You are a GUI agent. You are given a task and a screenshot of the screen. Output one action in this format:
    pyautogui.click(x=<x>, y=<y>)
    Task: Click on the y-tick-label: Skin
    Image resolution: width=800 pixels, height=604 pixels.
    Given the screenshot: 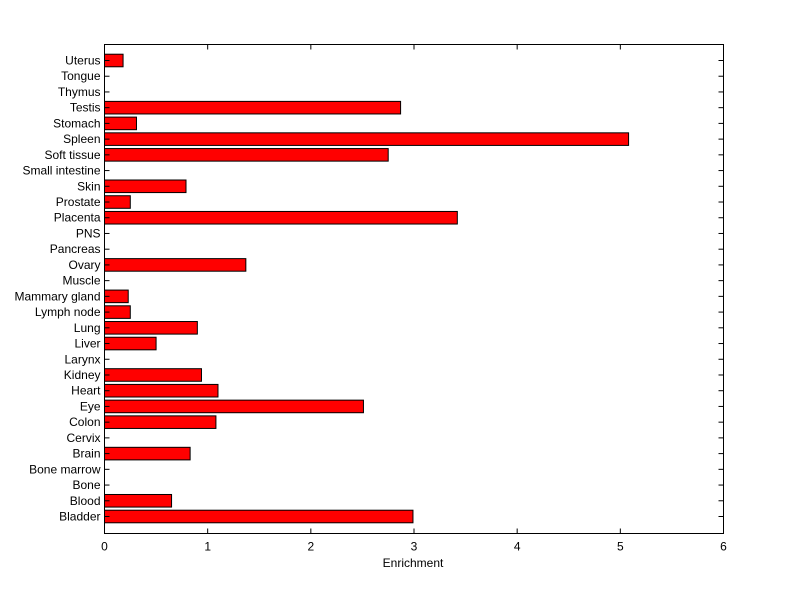 What is the action you would take?
    pyautogui.click(x=88, y=186)
    